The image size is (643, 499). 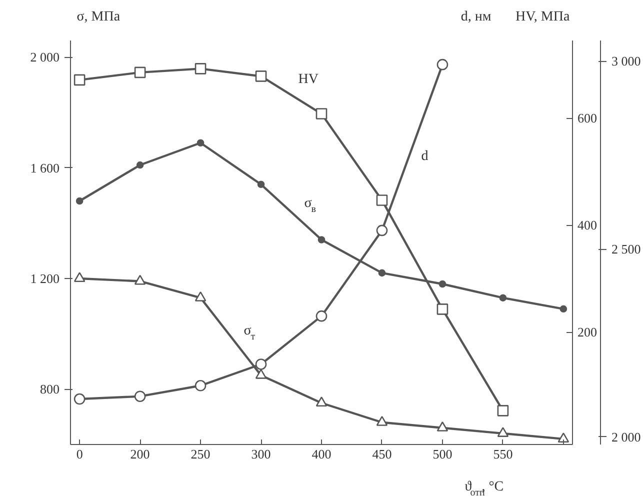 What do you see at coordinates (442, 454) in the screenshot?
I see `x-tick-label: 500` at bounding box center [442, 454].